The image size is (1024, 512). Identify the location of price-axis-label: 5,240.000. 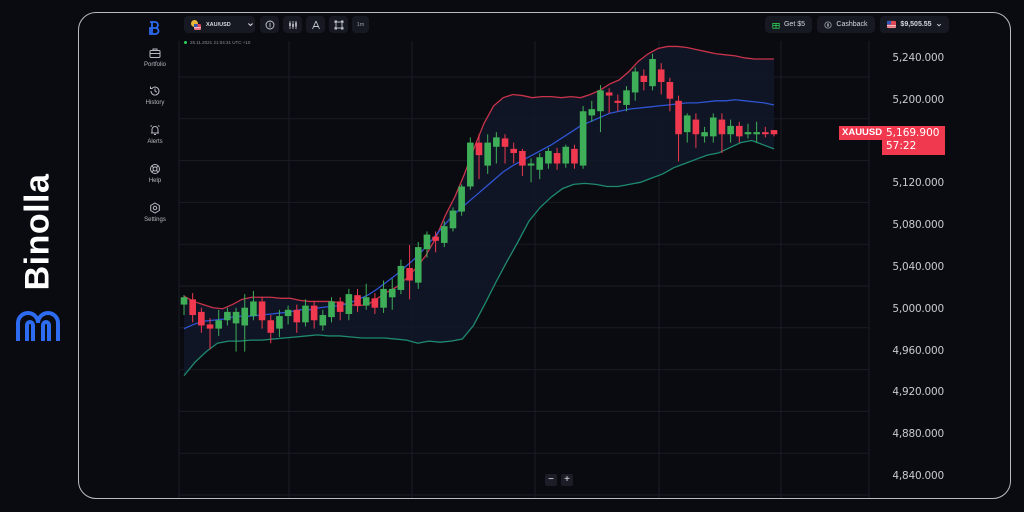
(918, 58).